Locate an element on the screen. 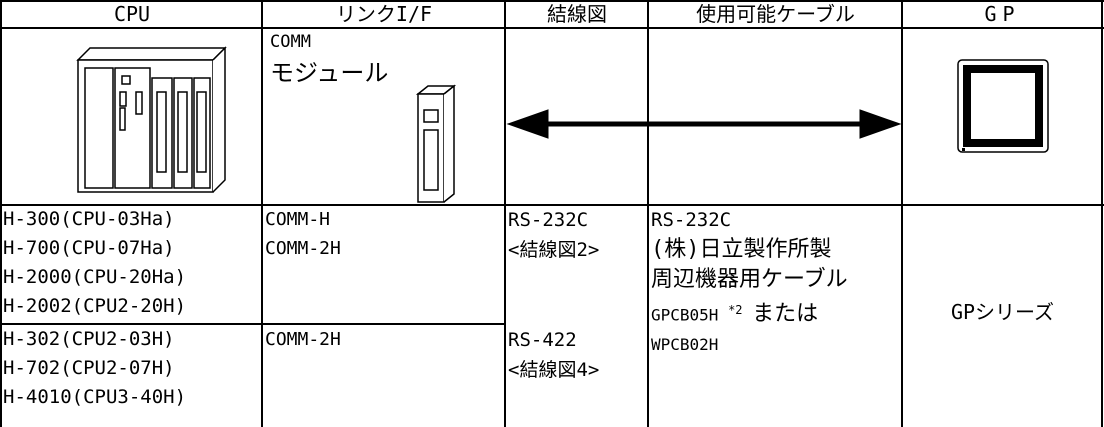 This screenshot has height=427, width=1104. module-label: COMM is located at coordinates (290, 42).